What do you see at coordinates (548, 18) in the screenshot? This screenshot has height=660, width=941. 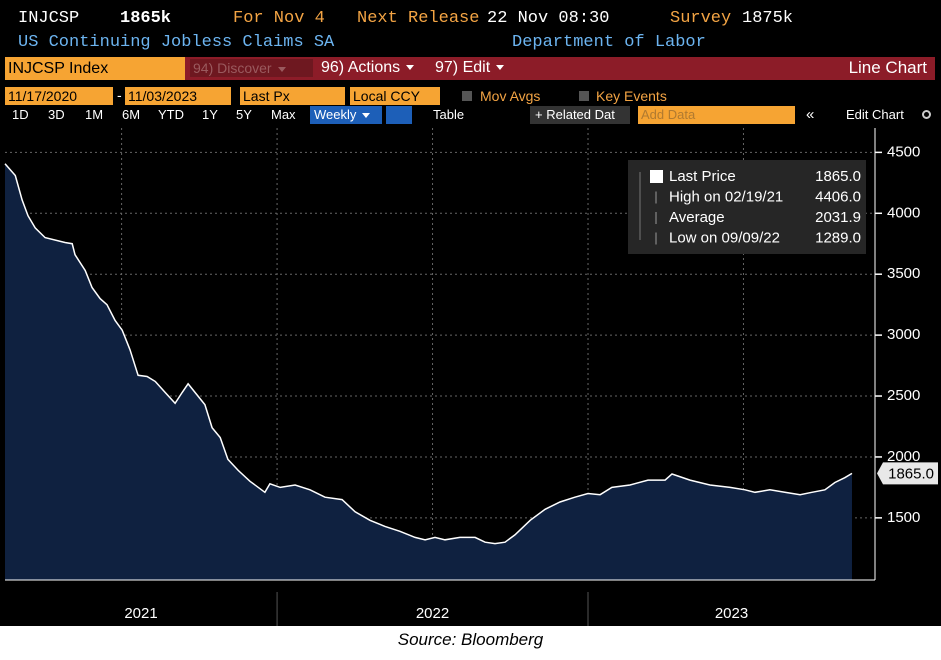 I see `next-release: 22 Nov 08:30` at bounding box center [548, 18].